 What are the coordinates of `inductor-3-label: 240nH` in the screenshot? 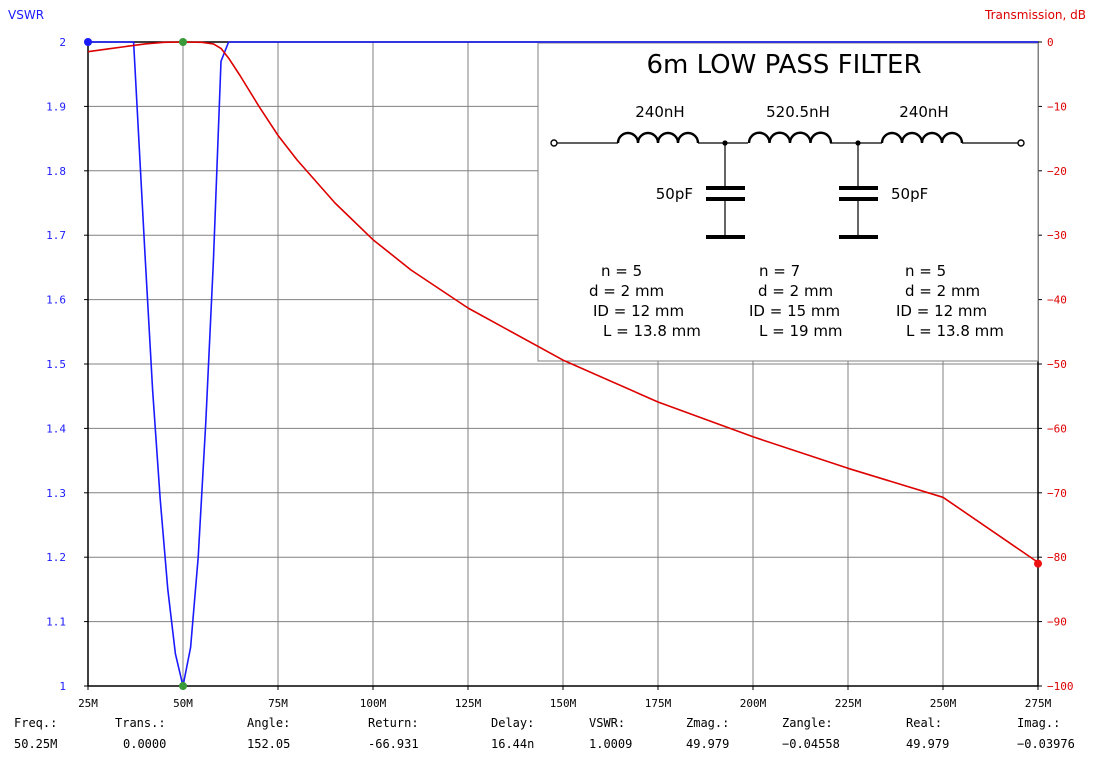 It's located at (923, 112).